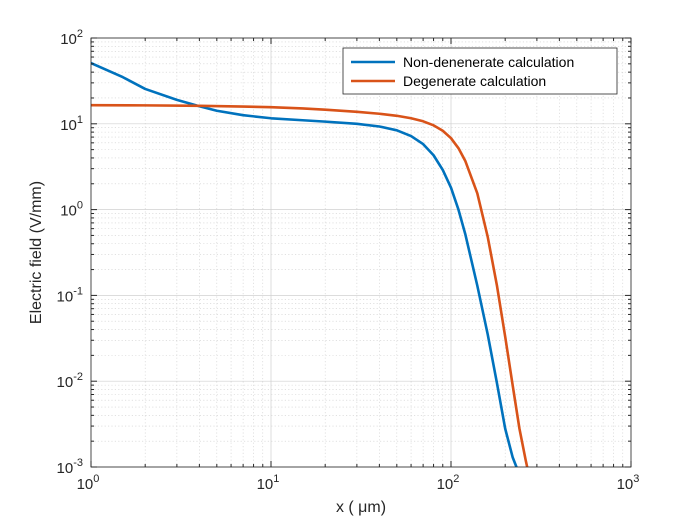 The image size is (698, 523). I want to click on y-axis-title: Electric field (V/mm), so click(36, 252).